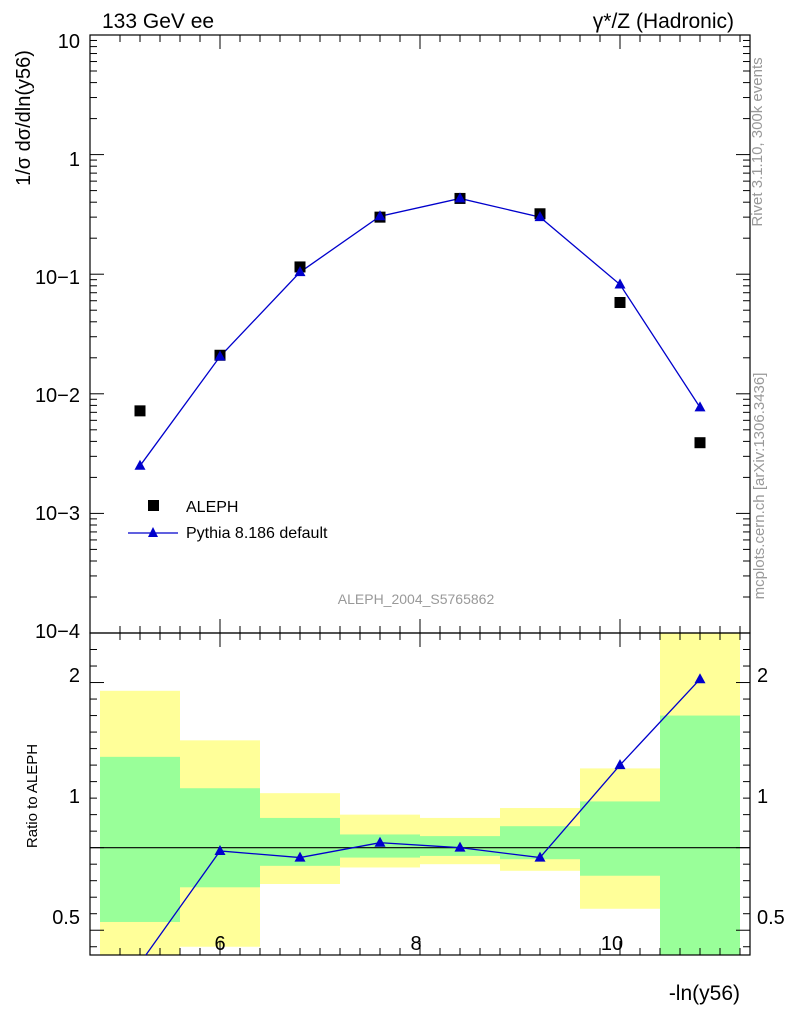 This screenshot has width=786, height=1024. What do you see at coordinates (153, 505) in the screenshot?
I see `legend-data-marker` at bounding box center [153, 505].